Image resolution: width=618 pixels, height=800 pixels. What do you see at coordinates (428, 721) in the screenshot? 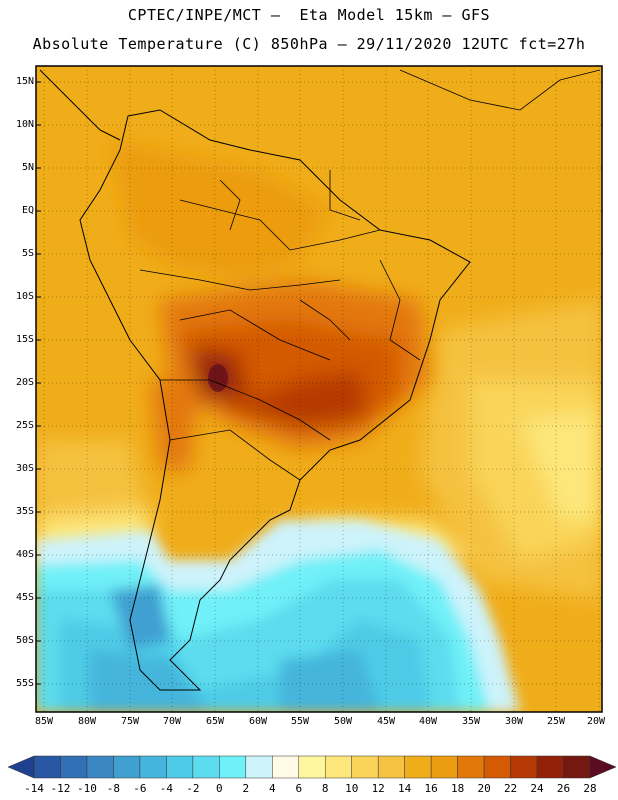
I see `lon-label-40w: 40W` at bounding box center [428, 721].